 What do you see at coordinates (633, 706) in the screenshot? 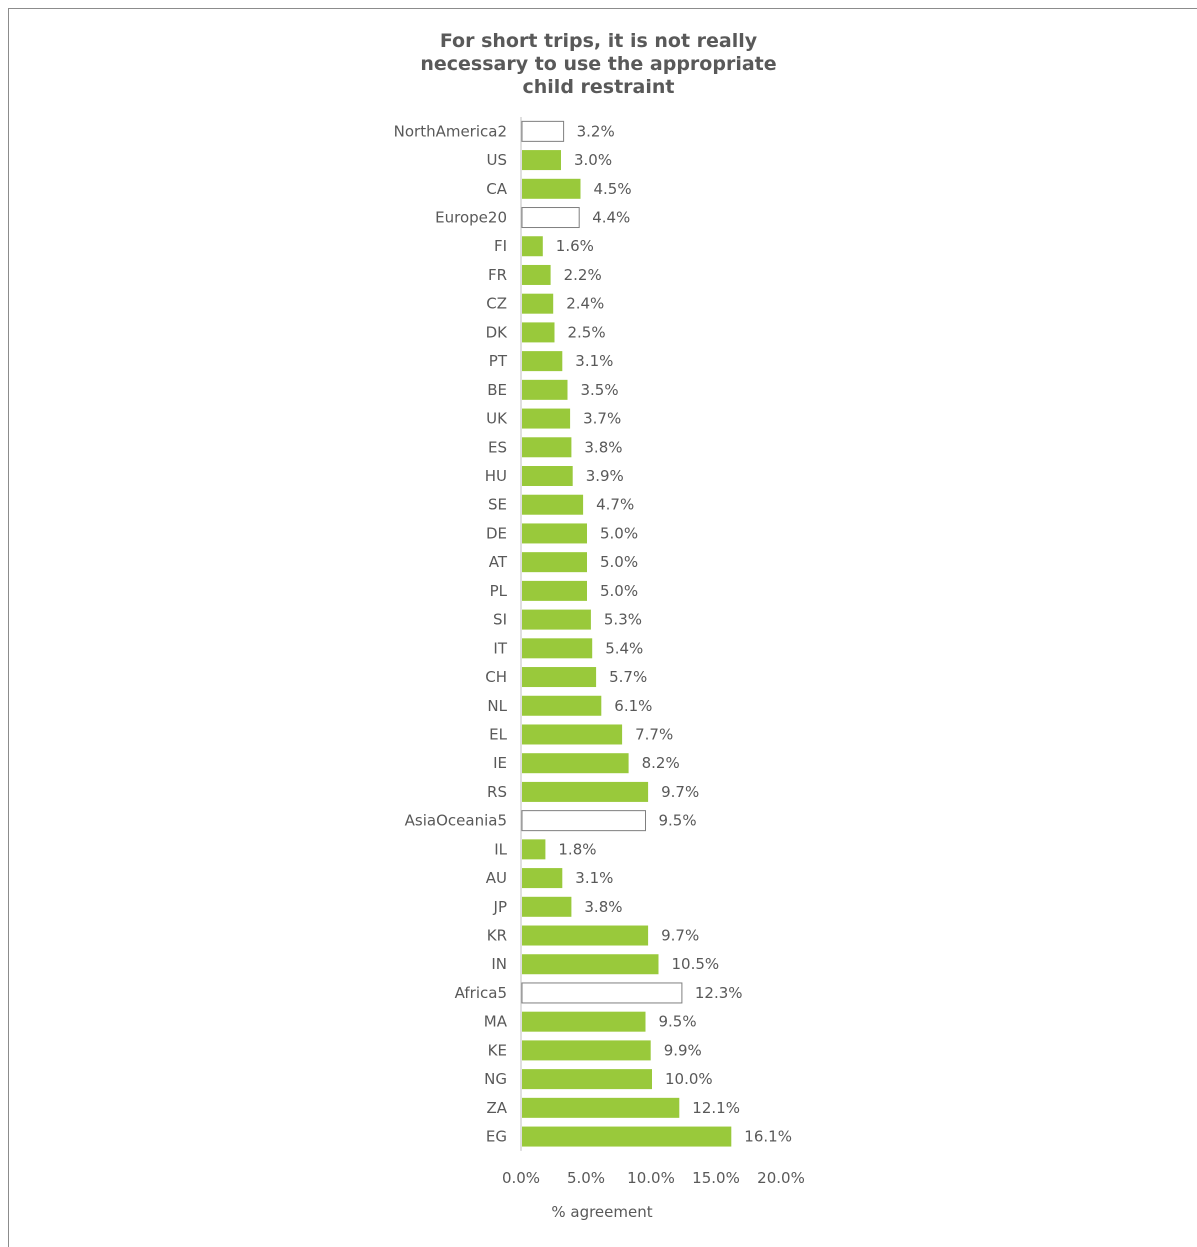
I see `value-label: 6.1%` at bounding box center [633, 706].